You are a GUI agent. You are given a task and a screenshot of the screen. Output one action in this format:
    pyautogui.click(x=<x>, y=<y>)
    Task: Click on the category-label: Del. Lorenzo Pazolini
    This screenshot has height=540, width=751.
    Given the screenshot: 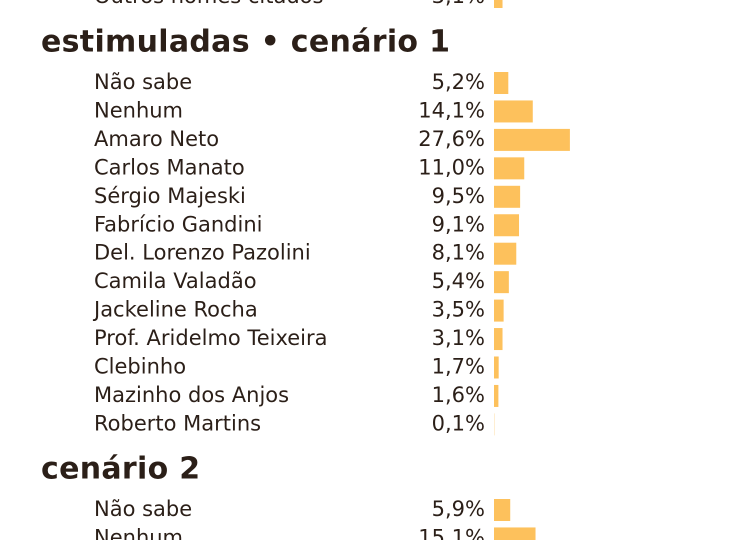 What is the action you would take?
    pyautogui.click(x=202, y=253)
    